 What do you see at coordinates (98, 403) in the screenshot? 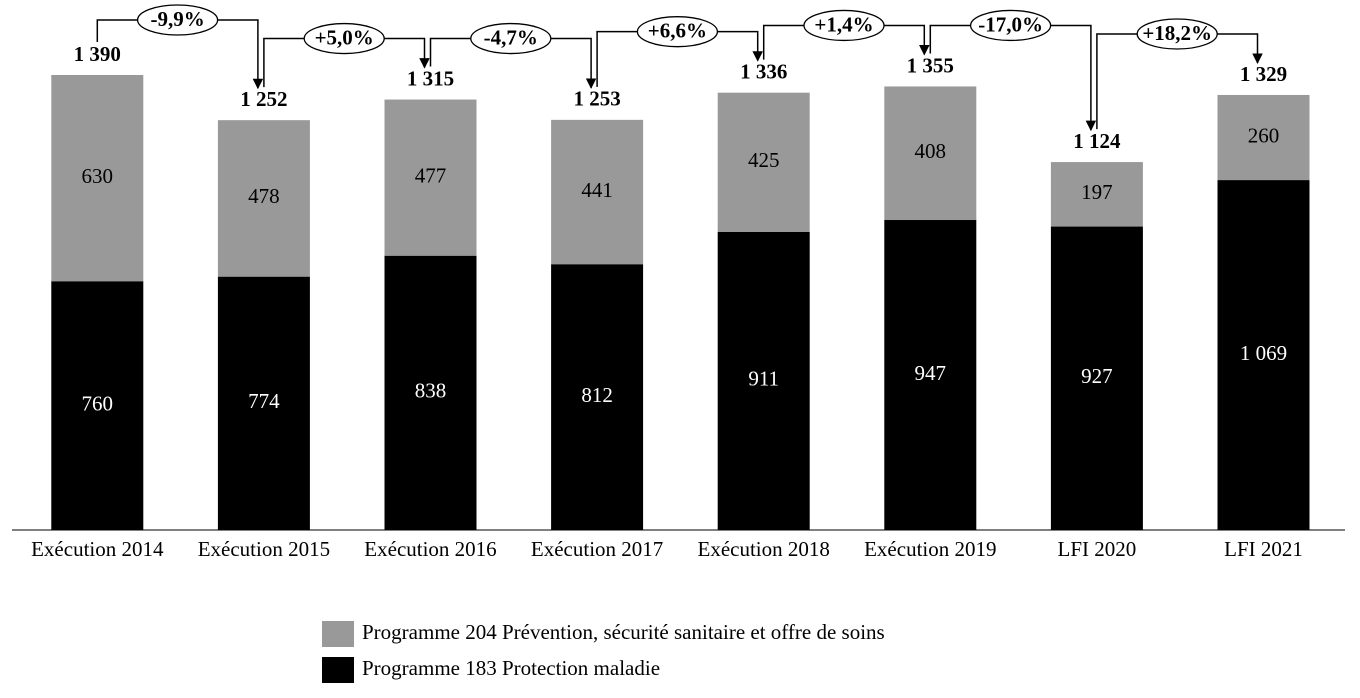
I see `value-label: 760` at bounding box center [98, 403].